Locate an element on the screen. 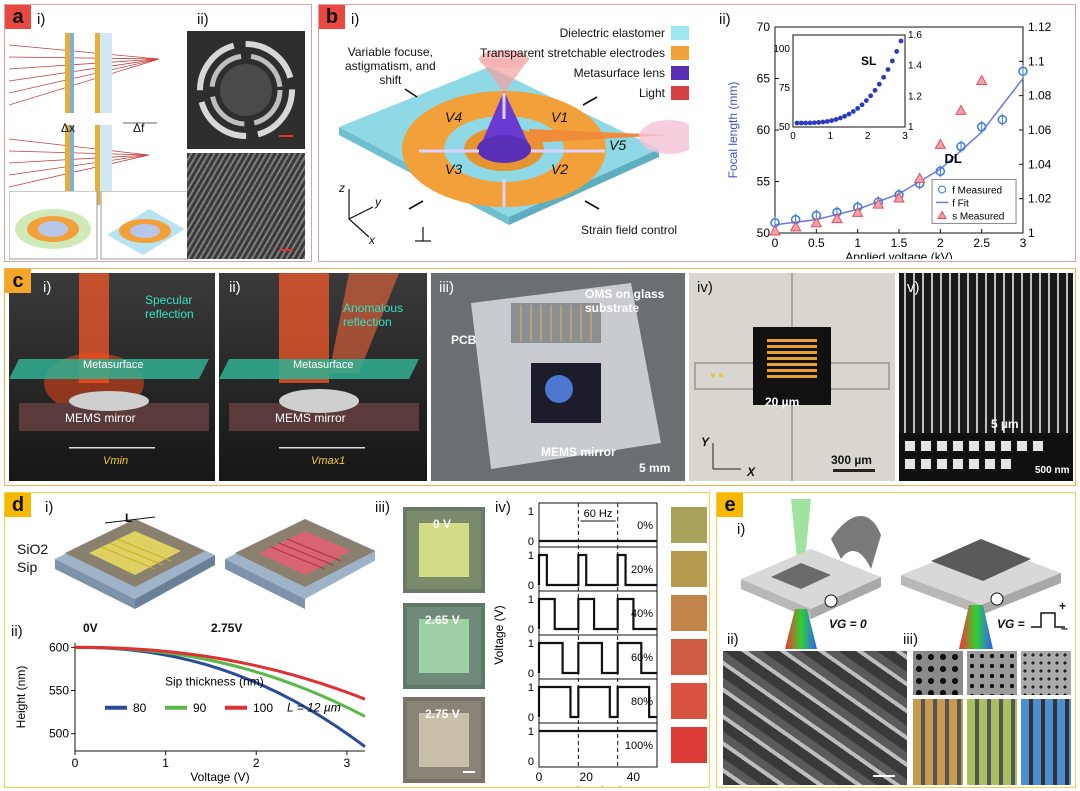 This screenshot has height=791, width=1080. inset-y2-tick-label: 1.6 is located at coordinates (915, 35).